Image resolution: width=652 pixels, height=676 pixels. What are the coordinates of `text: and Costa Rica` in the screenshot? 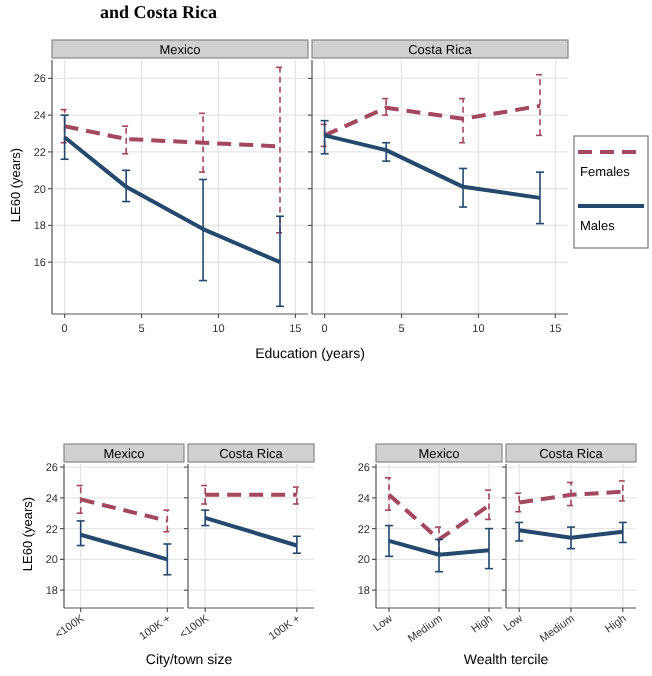 It's located at (159, 12).